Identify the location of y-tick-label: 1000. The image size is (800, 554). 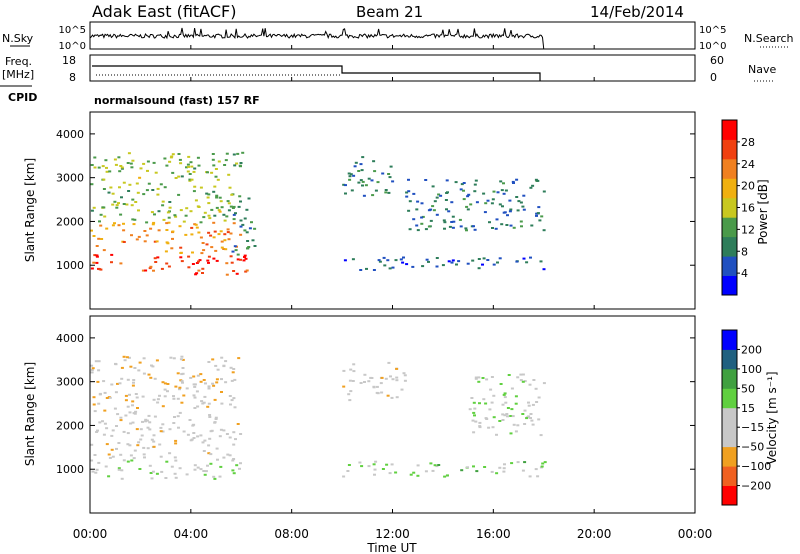
(70, 469).